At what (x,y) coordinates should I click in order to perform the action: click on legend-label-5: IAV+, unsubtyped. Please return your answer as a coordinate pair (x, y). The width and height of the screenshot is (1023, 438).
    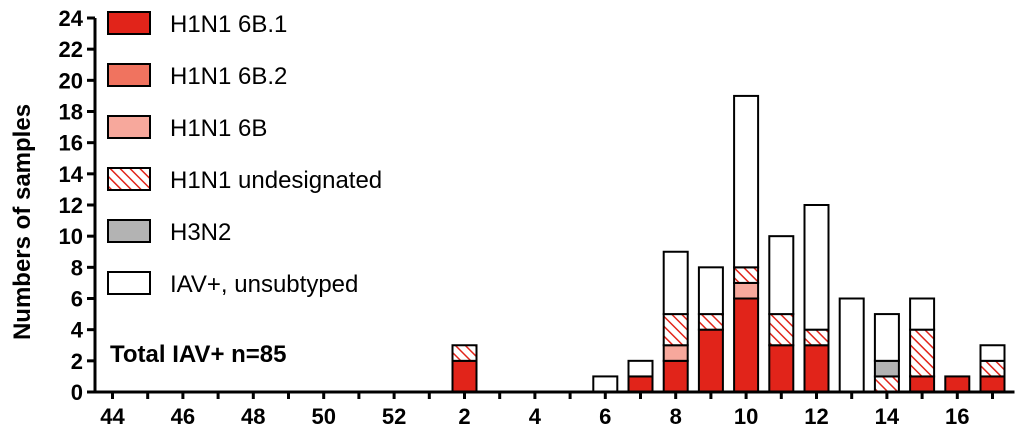
    Looking at the image, I should click on (264, 284).